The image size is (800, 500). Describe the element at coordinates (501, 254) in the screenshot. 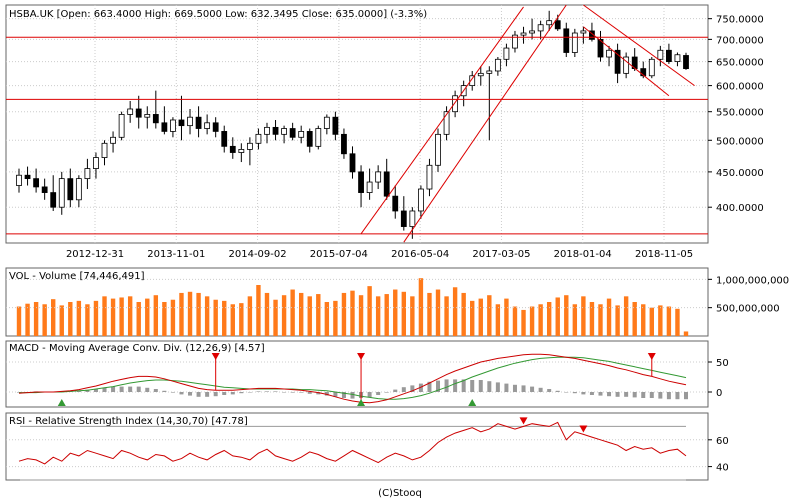

I see `x-tick-label: 2017-03-05` at that location.